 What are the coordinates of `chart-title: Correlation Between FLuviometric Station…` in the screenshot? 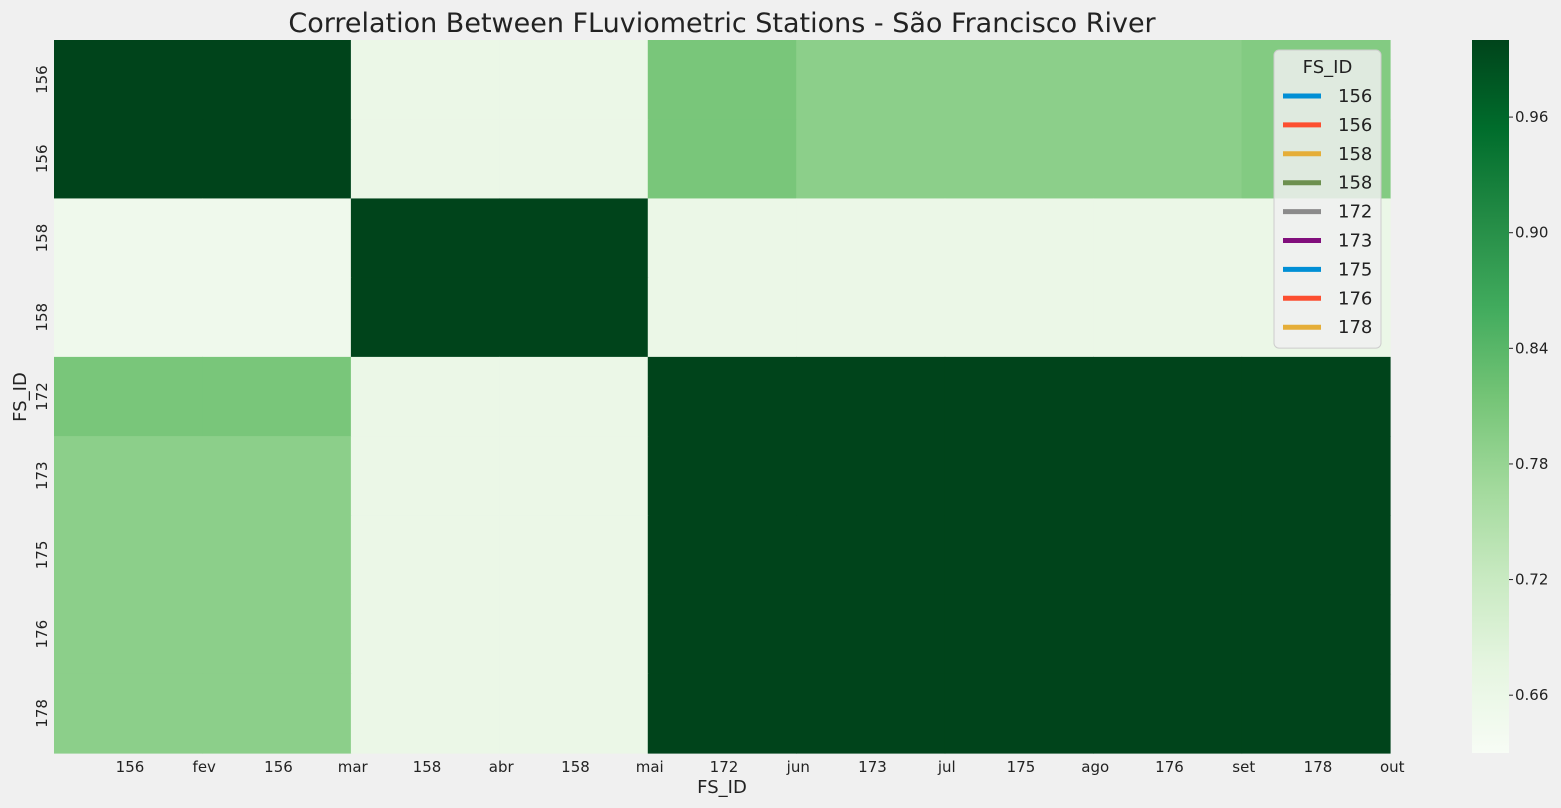 It's located at (722, 23).